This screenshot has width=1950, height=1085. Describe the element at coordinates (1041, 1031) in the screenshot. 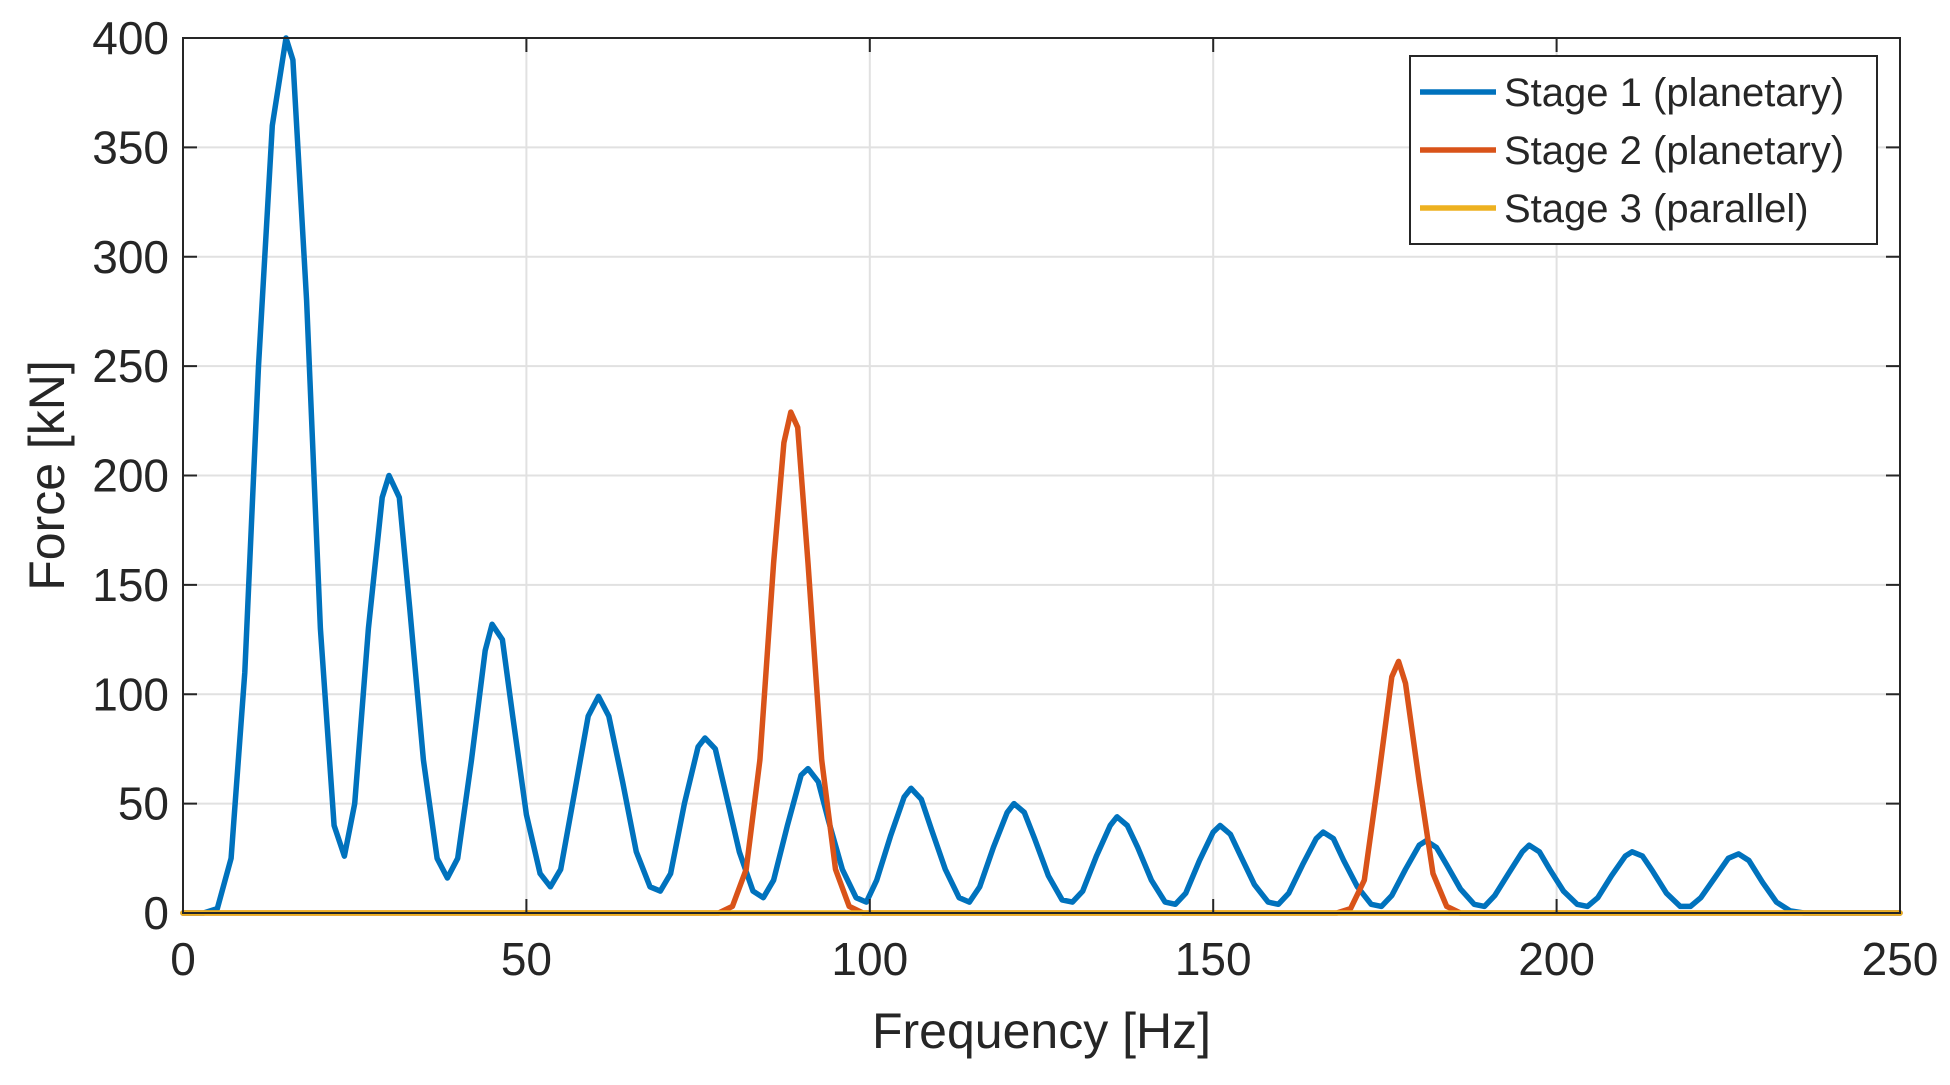

I see `x-axis-label: Frequency [Hz]` at that location.